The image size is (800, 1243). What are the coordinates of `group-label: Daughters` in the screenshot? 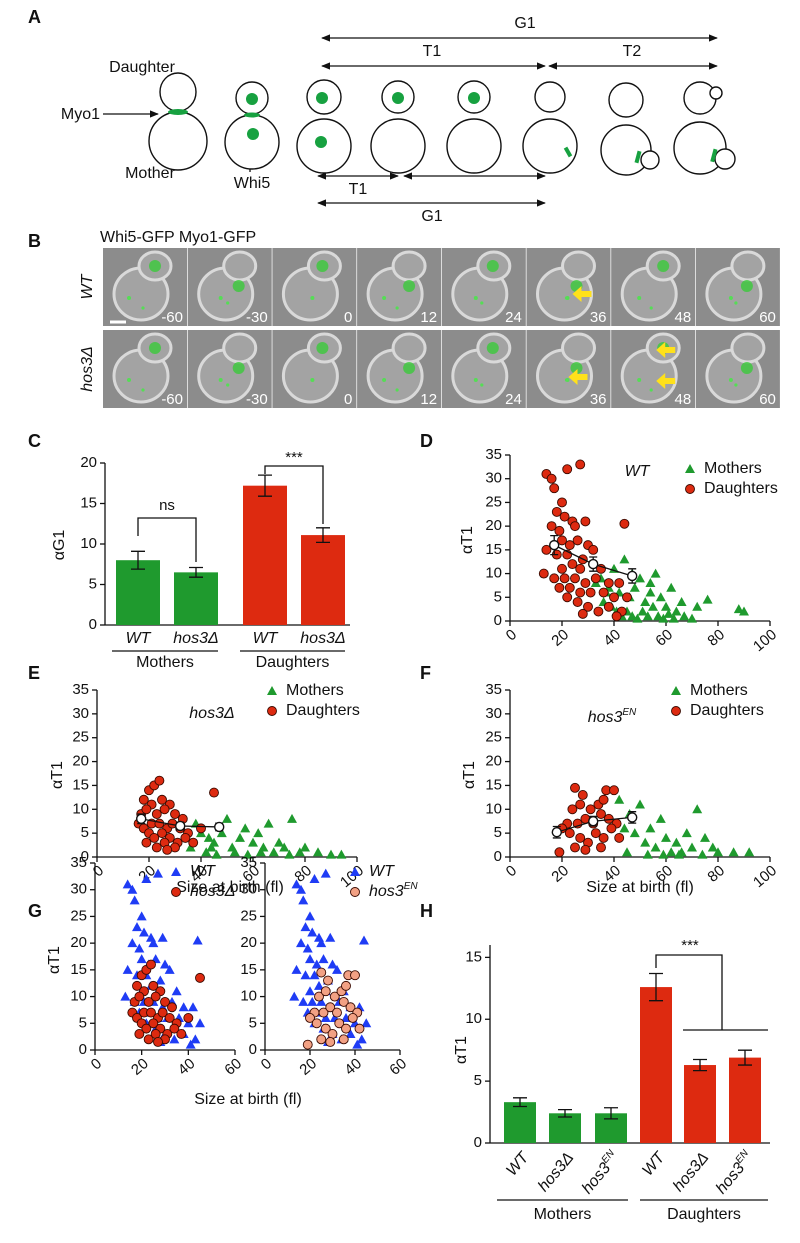 It's located at (704, 1214).